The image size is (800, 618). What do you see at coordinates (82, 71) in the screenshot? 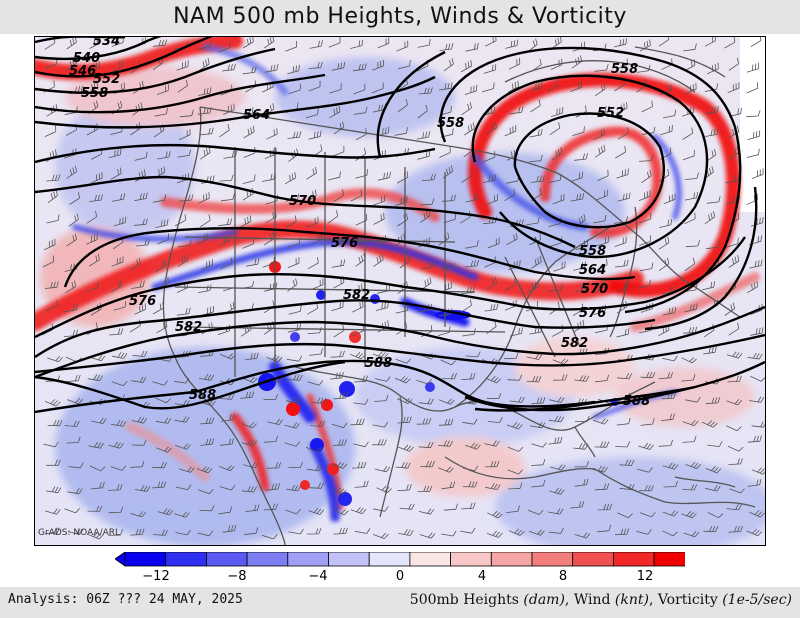
I see `contour-label-546: 546` at bounding box center [82, 71].